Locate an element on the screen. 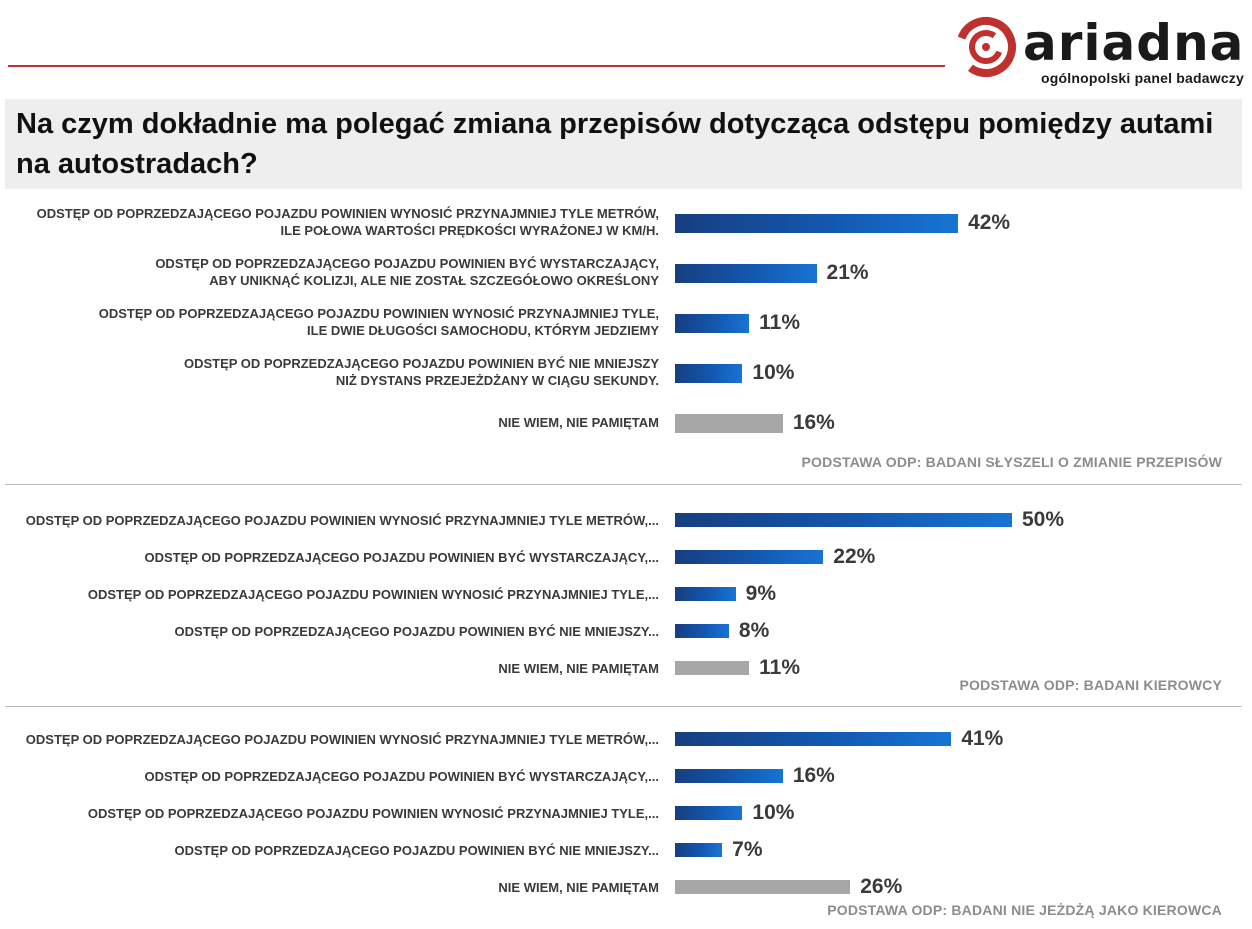 The width and height of the screenshot is (1252, 929). logo-wordmark: ariadna is located at coordinates (1134, 43).